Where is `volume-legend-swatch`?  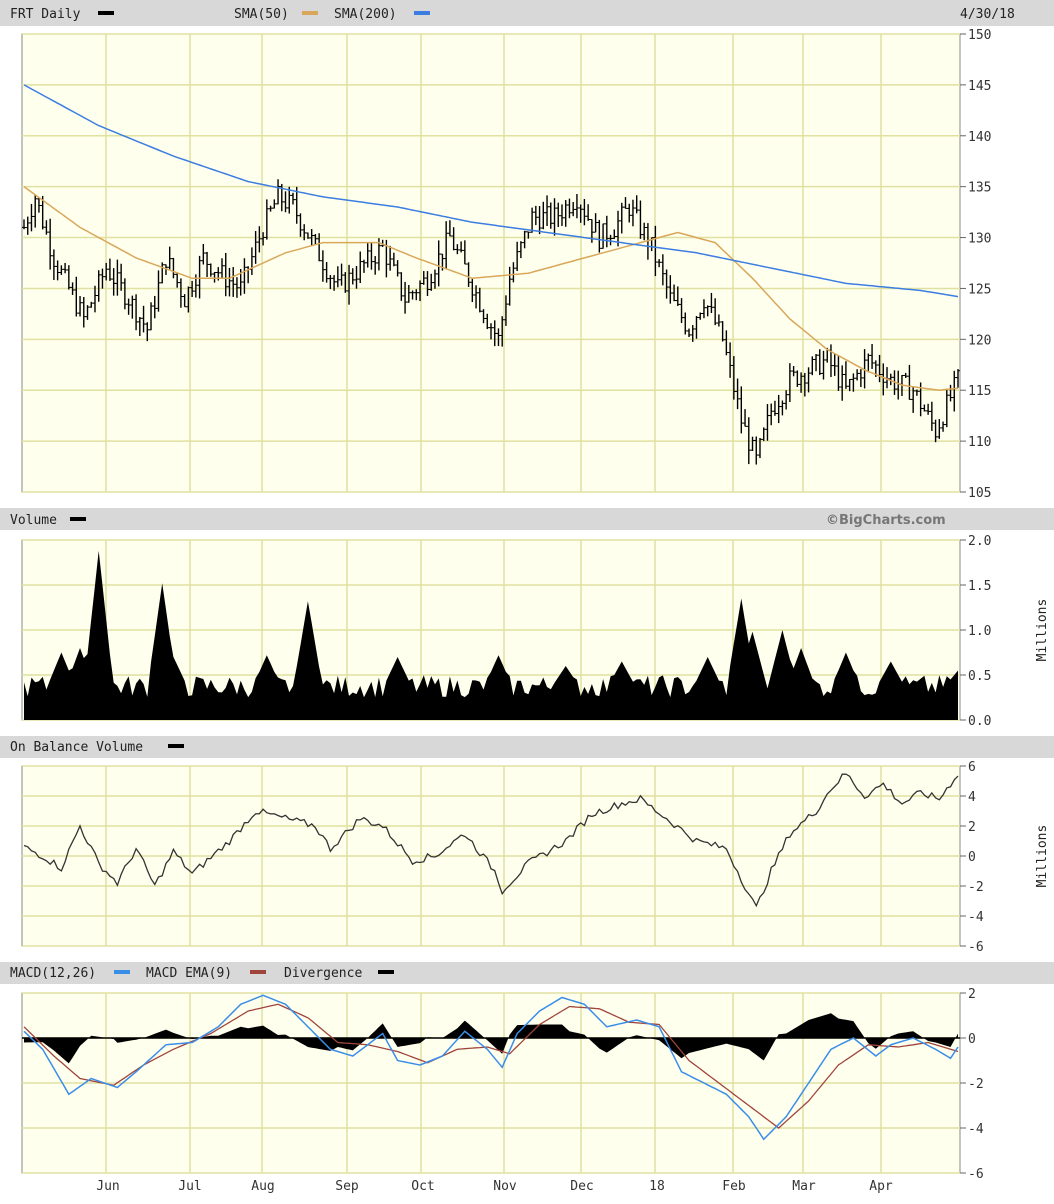
volume-legend-swatch is located at coordinates (78, 519).